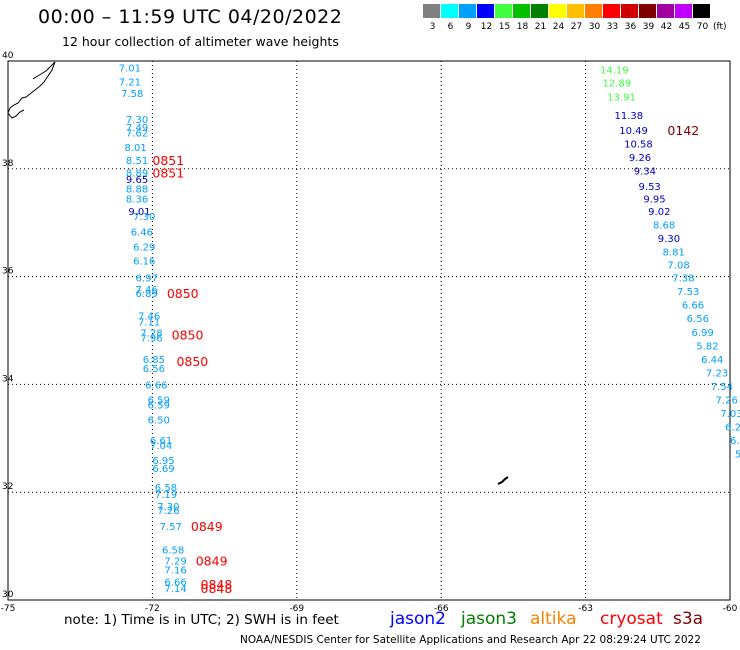  Describe the element at coordinates (144, 261) in the screenshot. I see `wave-height-label: 6.16` at that location.